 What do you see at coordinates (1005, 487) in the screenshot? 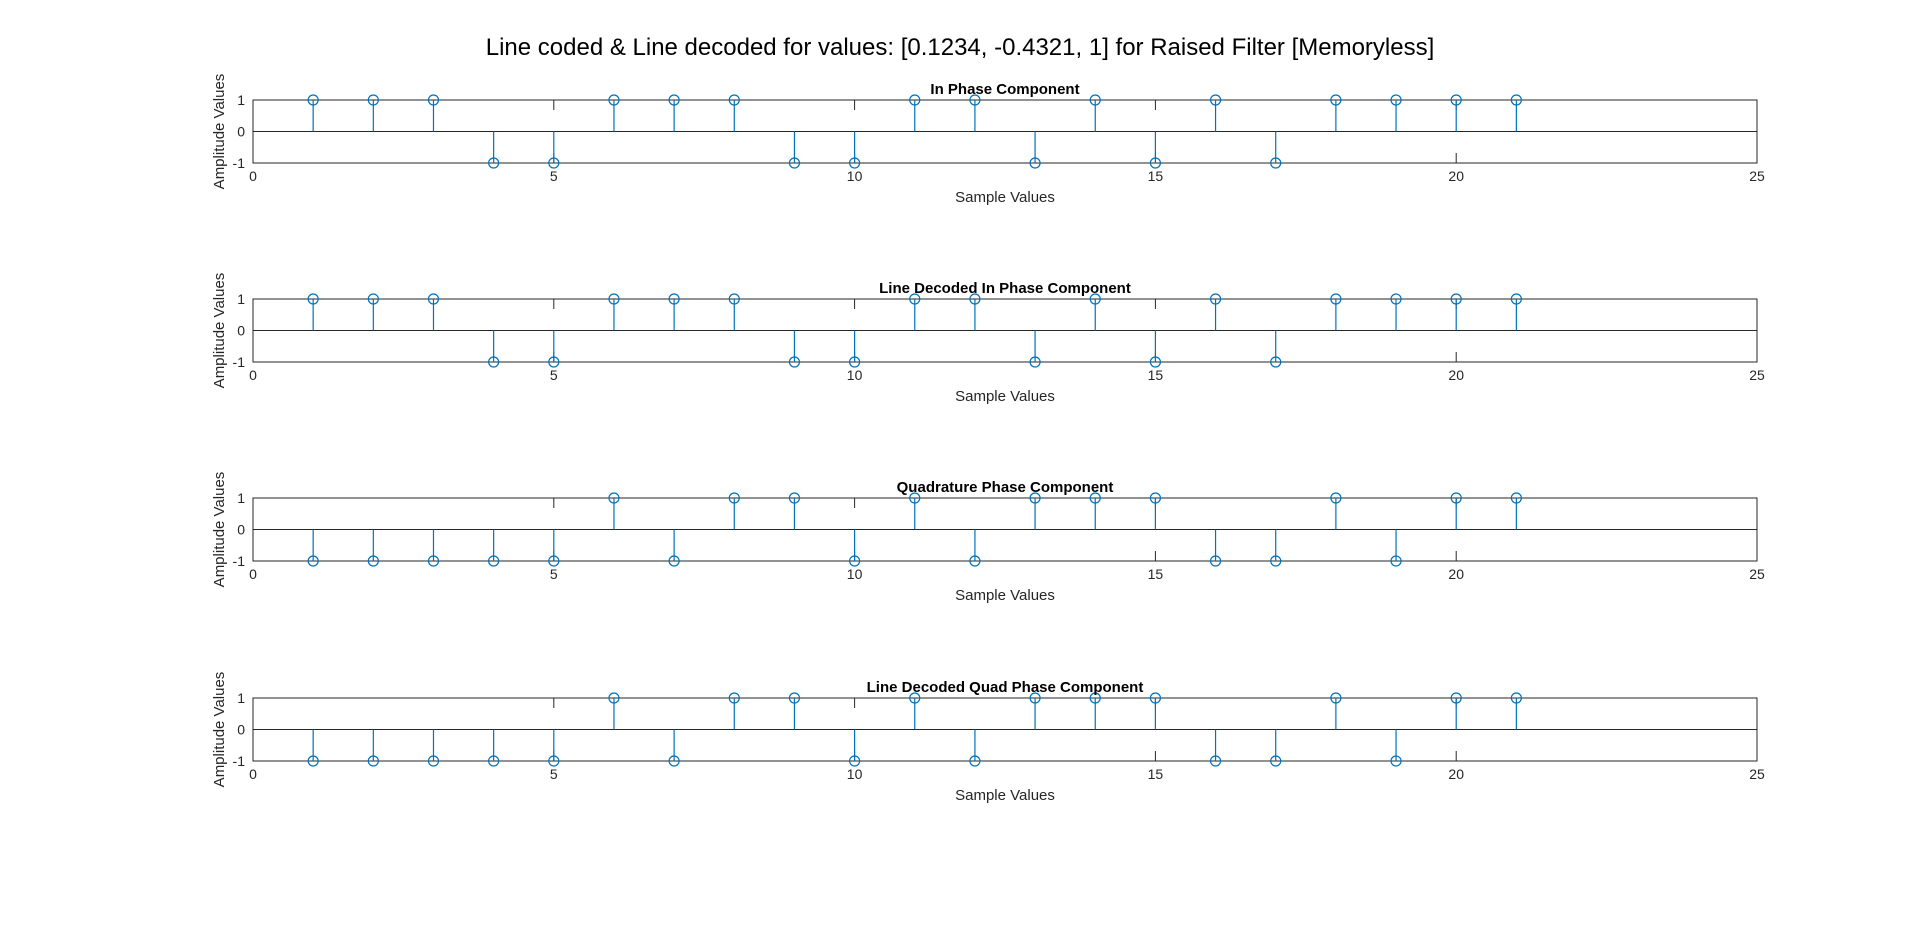
I see `subplot-title: Quadrature Phase Component` at bounding box center [1005, 487].